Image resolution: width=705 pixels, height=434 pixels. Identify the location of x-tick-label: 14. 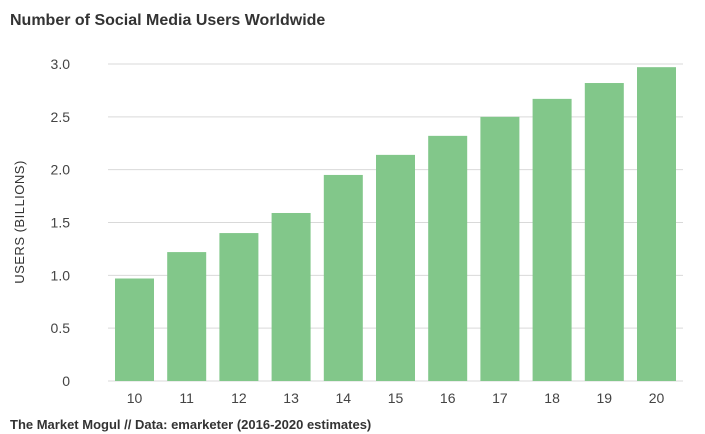
(344, 398).